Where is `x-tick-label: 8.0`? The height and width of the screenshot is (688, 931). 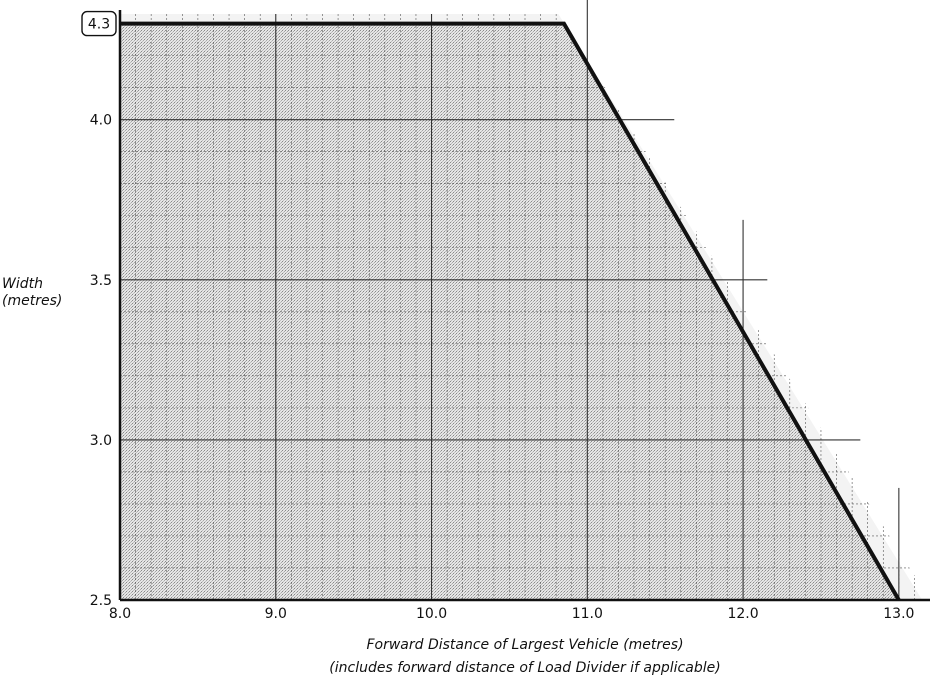
x-tick-label: 8.0 is located at coordinates (120, 614).